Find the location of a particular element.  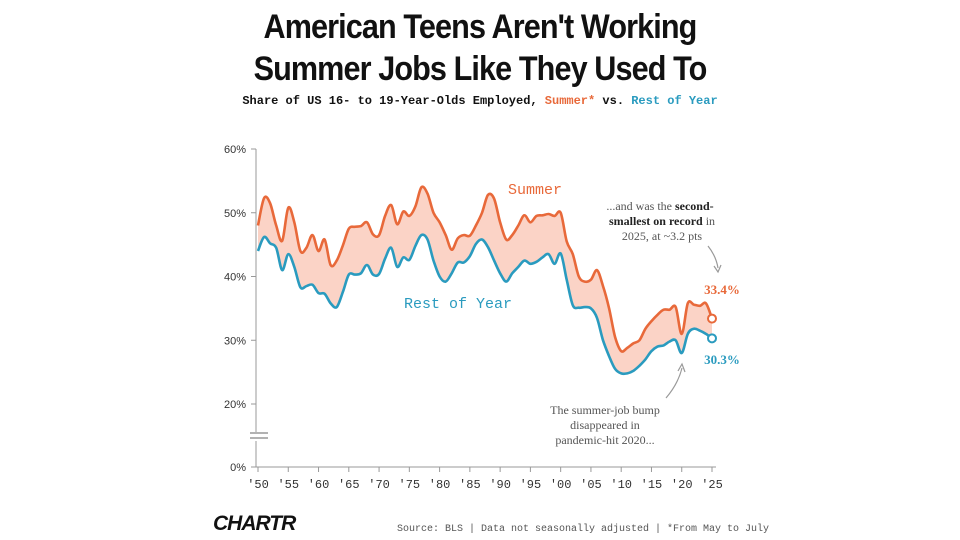

x-tick-label: '00 is located at coordinates (561, 485).